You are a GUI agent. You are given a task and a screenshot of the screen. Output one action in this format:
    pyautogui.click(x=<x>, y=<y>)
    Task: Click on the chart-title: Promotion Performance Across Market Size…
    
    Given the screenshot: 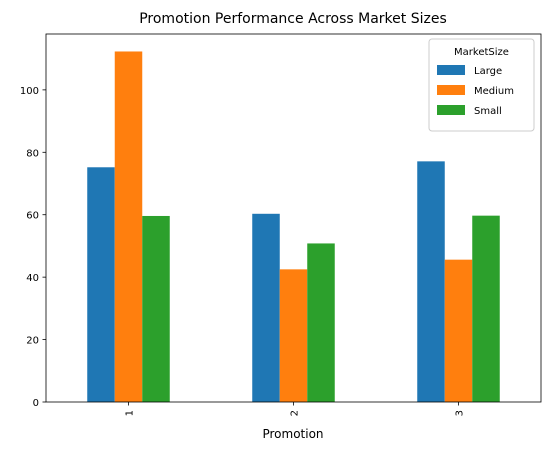 What is the action you would take?
    pyautogui.click(x=293, y=19)
    